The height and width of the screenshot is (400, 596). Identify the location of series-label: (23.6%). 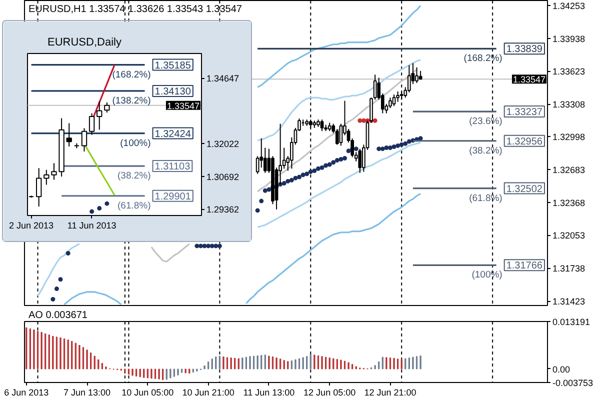
(485, 122).